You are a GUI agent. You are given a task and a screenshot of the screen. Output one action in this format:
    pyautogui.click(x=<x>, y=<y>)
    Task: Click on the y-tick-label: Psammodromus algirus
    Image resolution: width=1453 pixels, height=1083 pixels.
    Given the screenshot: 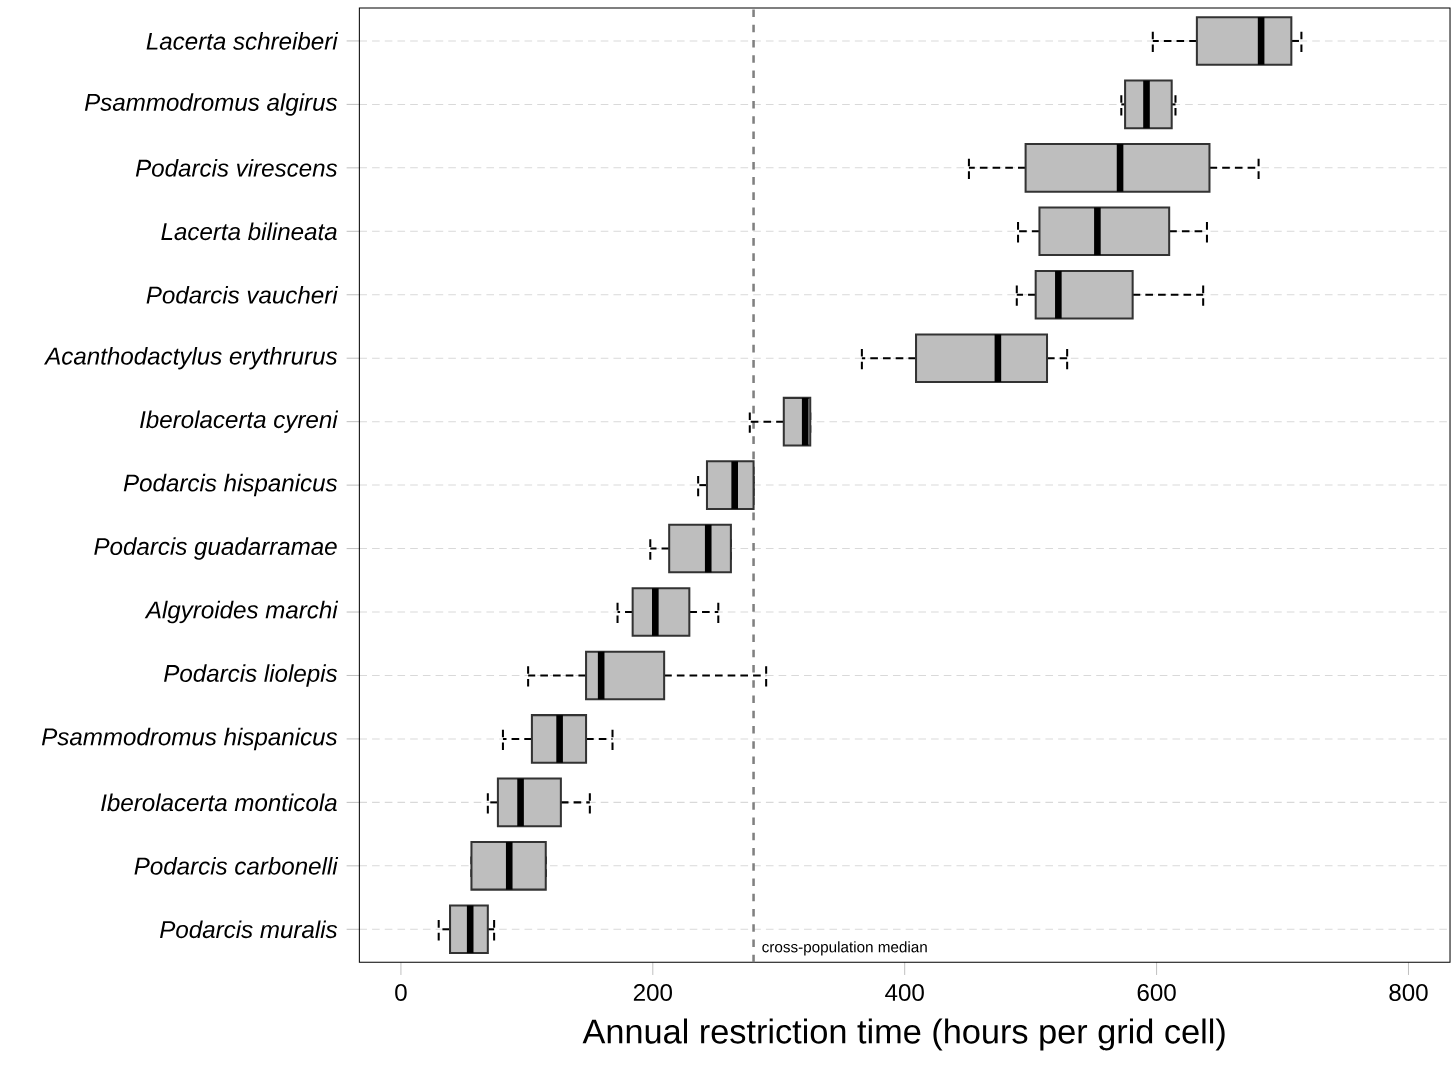 What is the action you would take?
    pyautogui.click(x=211, y=104)
    